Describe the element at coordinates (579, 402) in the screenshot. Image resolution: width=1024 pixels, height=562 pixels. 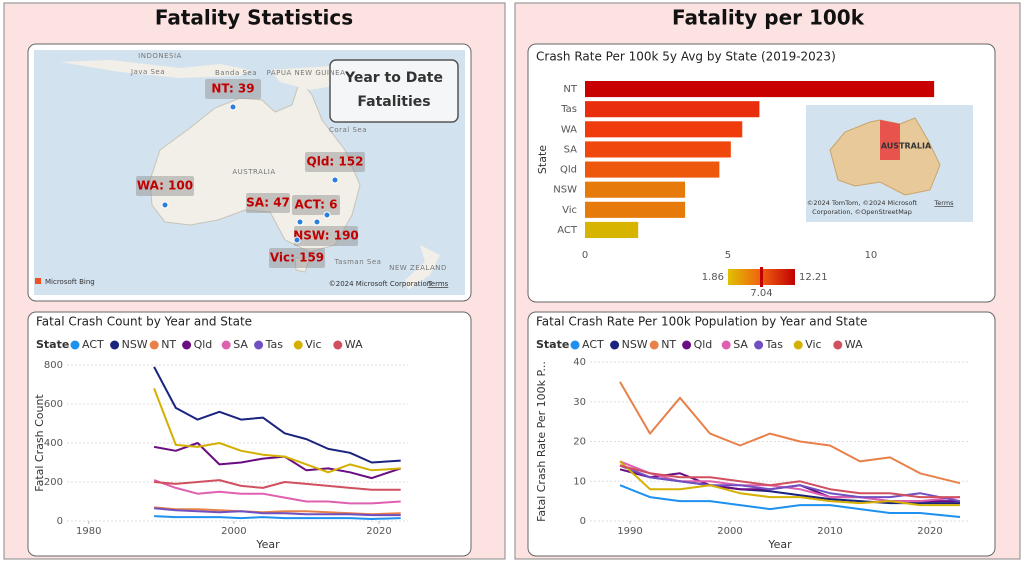
I see `y-tick-label: 30` at that location.